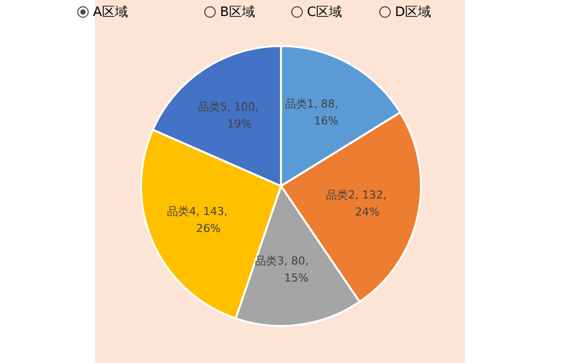 The image size is (563, 363). What do you see at coordinates (213, 107) in the screenshot?
I see `slice-label: 品类5` at bounding box center [213, 107].